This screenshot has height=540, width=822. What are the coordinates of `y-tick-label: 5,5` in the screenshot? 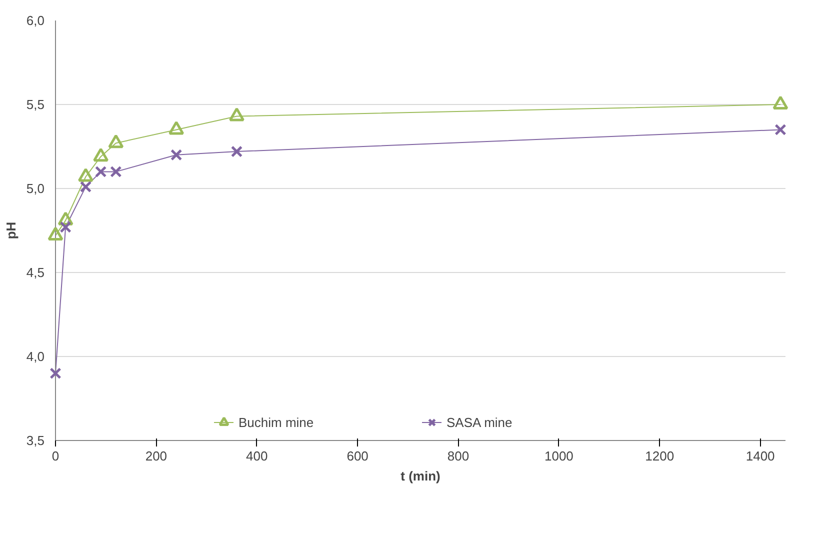 It's located at (35, 104).